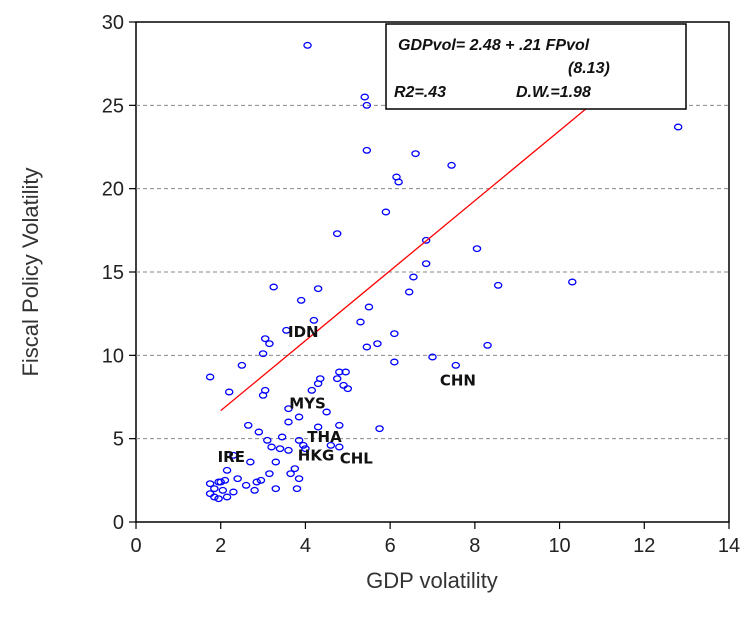  Describe the element at coordinates (559, 546) in the screenshot. I see `x-tick-label: 10` at that location.